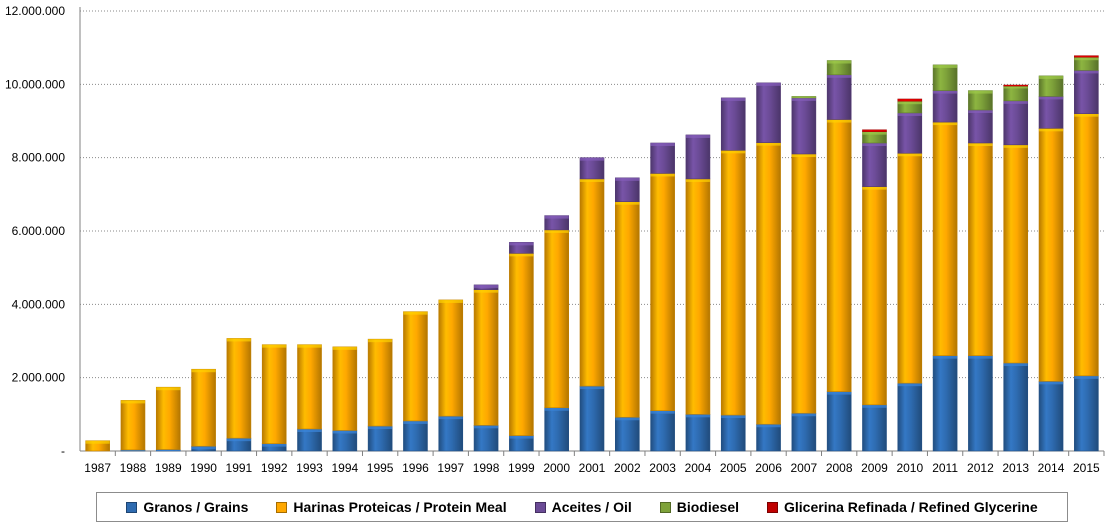 This screenshot has height=524, width=1107. Describe the element at coordinates (768, 112) in the screenshot. I see `bar-aceites-oil-2006` at that location.